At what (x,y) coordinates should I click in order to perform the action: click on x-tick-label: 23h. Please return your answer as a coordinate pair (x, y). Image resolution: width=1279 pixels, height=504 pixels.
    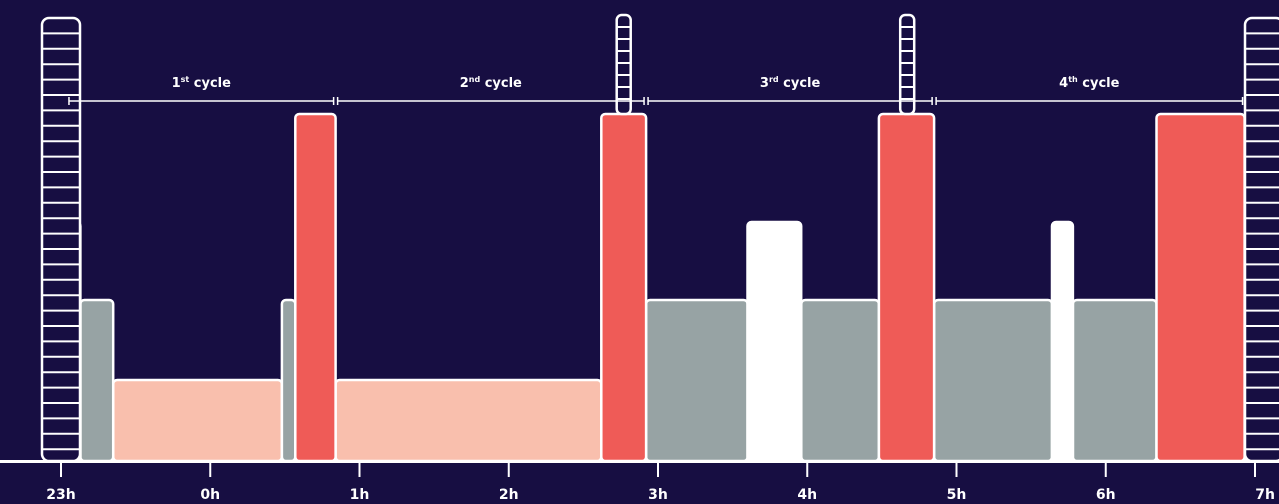
    Looking at the image, I should click on (60, 495).